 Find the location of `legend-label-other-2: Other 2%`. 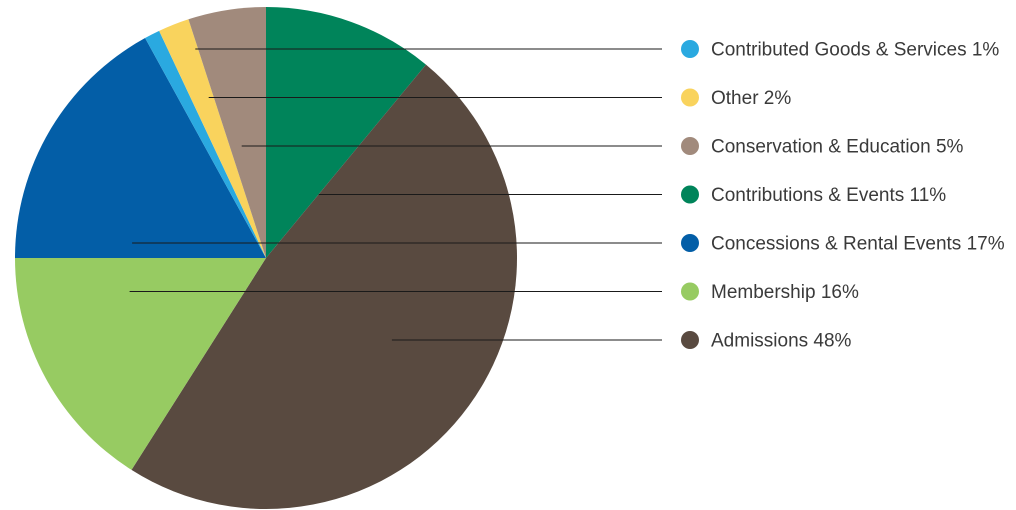

legend-label-other-2: Other 2% is located at coordinates (751, 98).